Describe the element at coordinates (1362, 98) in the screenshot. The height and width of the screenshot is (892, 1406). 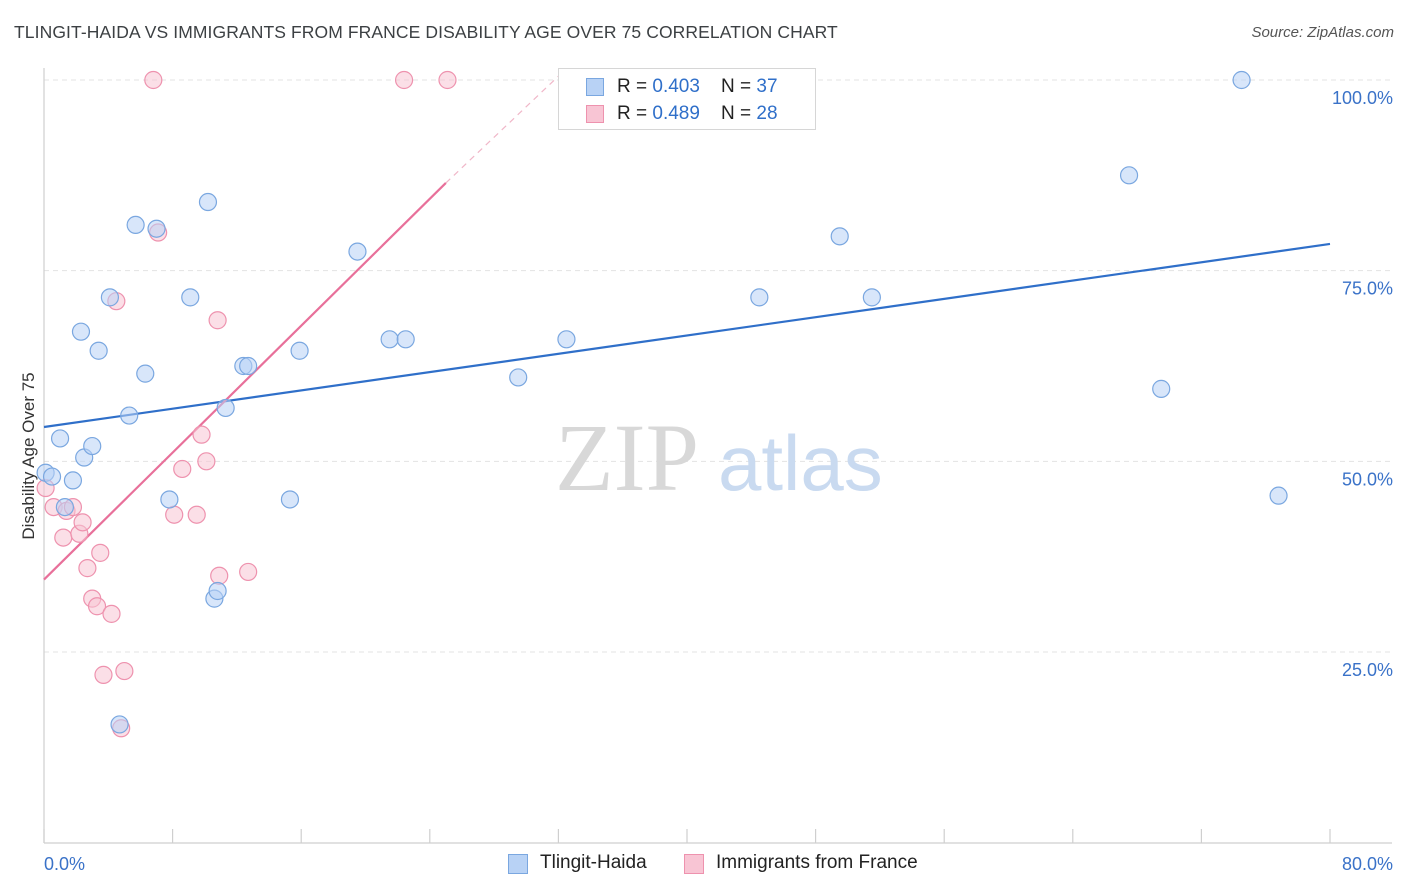
I see `y-tick-label: 100.0%` at that location.